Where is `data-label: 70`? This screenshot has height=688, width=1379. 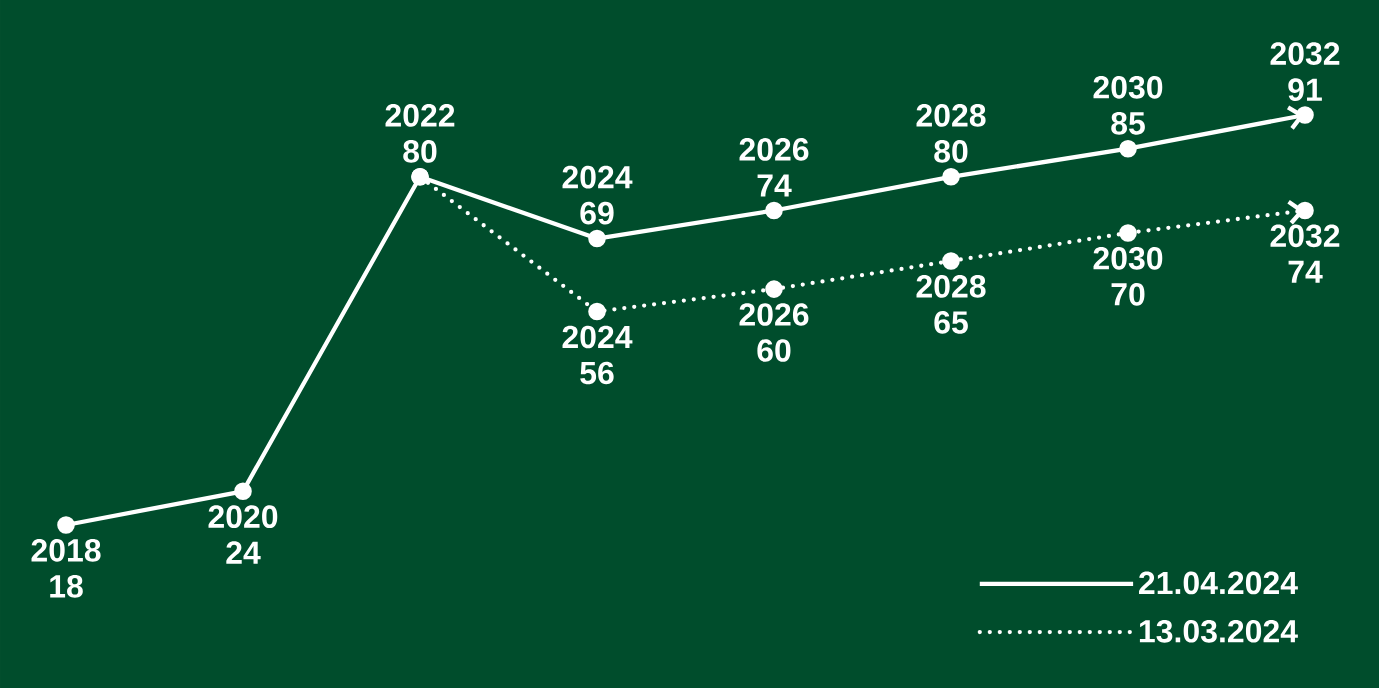 data-label: 70 is located at coordinates (1128, 294).